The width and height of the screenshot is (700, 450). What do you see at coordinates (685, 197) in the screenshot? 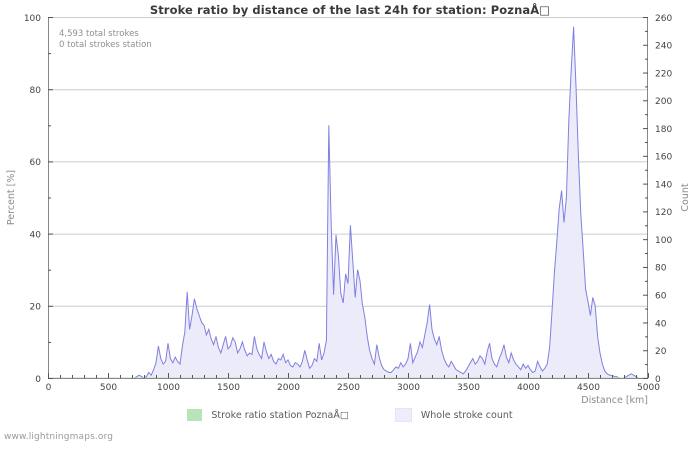
I see `axis-right-title: Count` at bounding box center [685, 197].